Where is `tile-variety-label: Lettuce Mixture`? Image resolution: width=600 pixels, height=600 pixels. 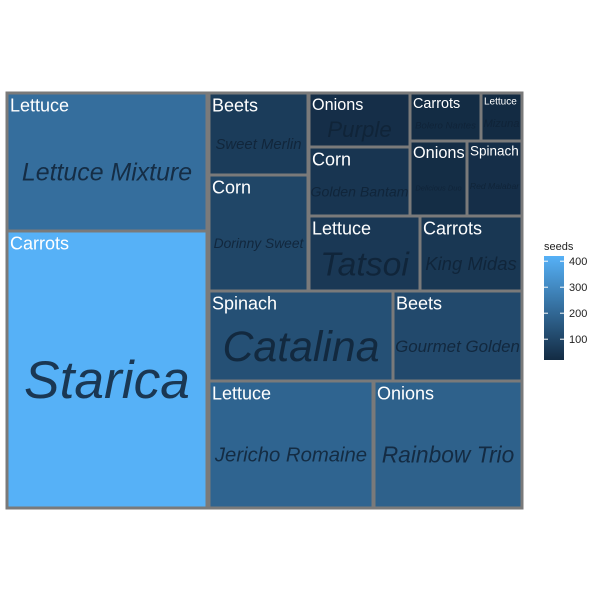
tile-variety-label: Lettuce Mixture is located at coordinates (107, 173).